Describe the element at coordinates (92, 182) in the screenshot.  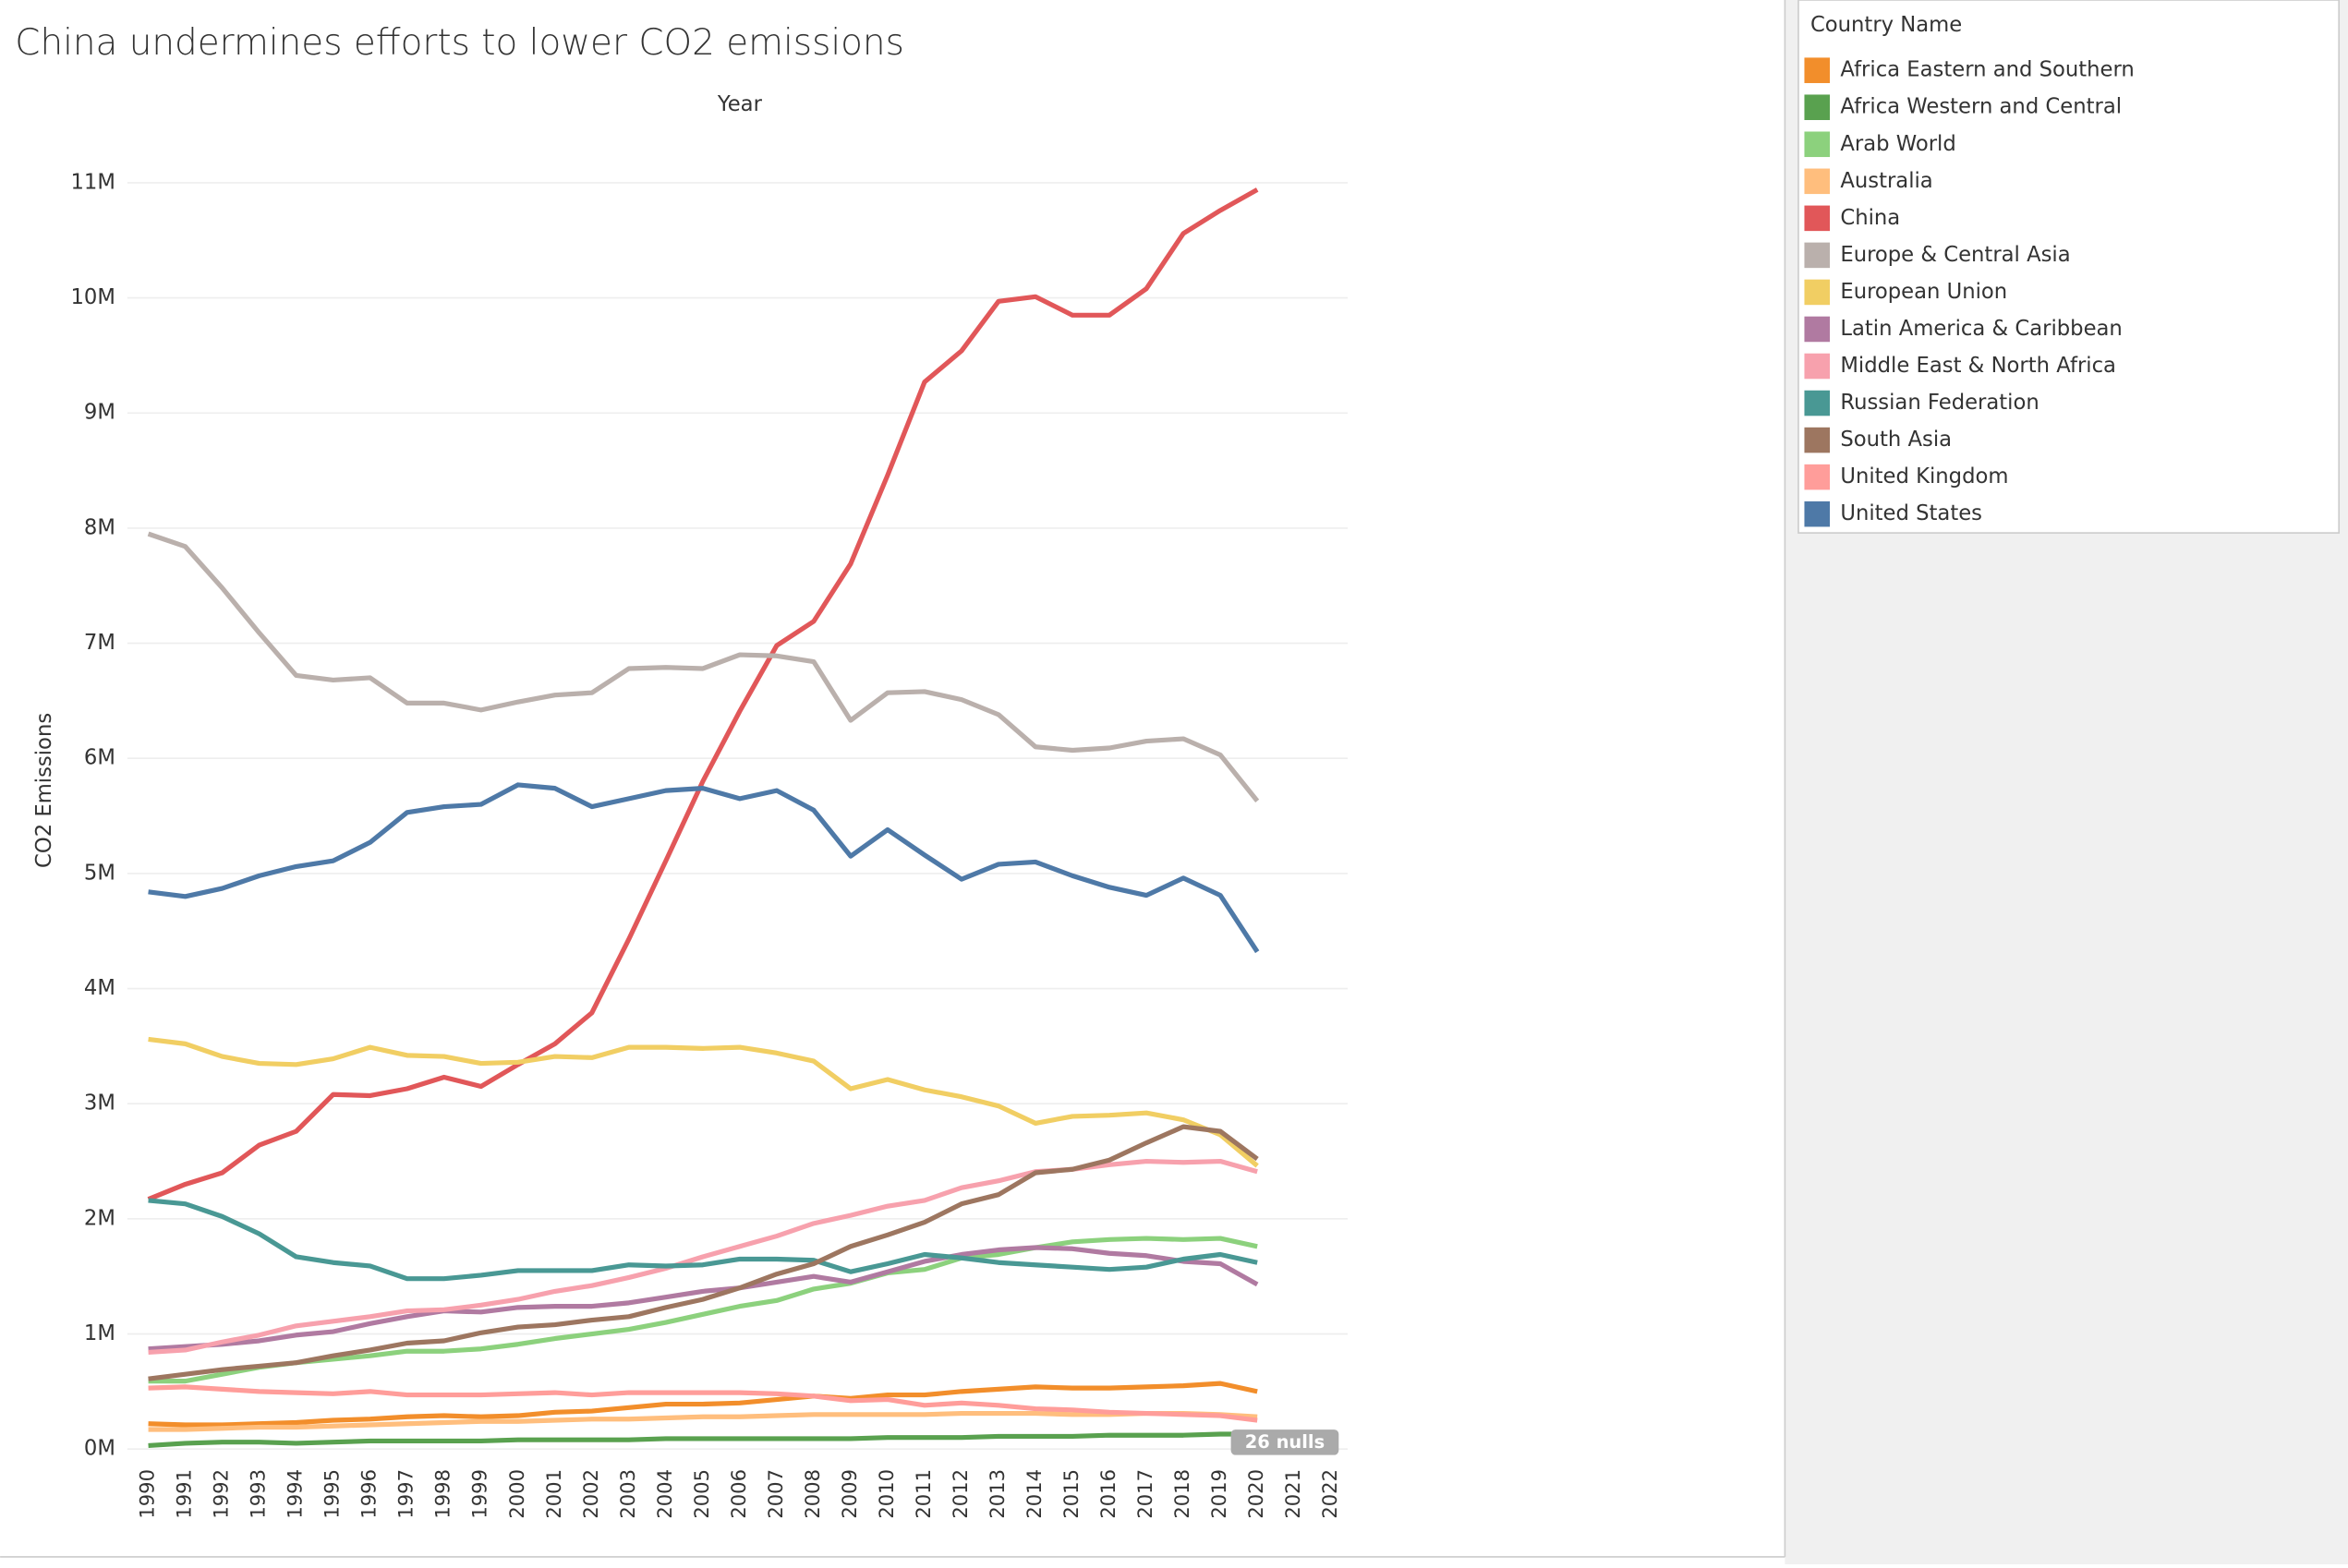
I see `y-tick-label: 11M` at that location.